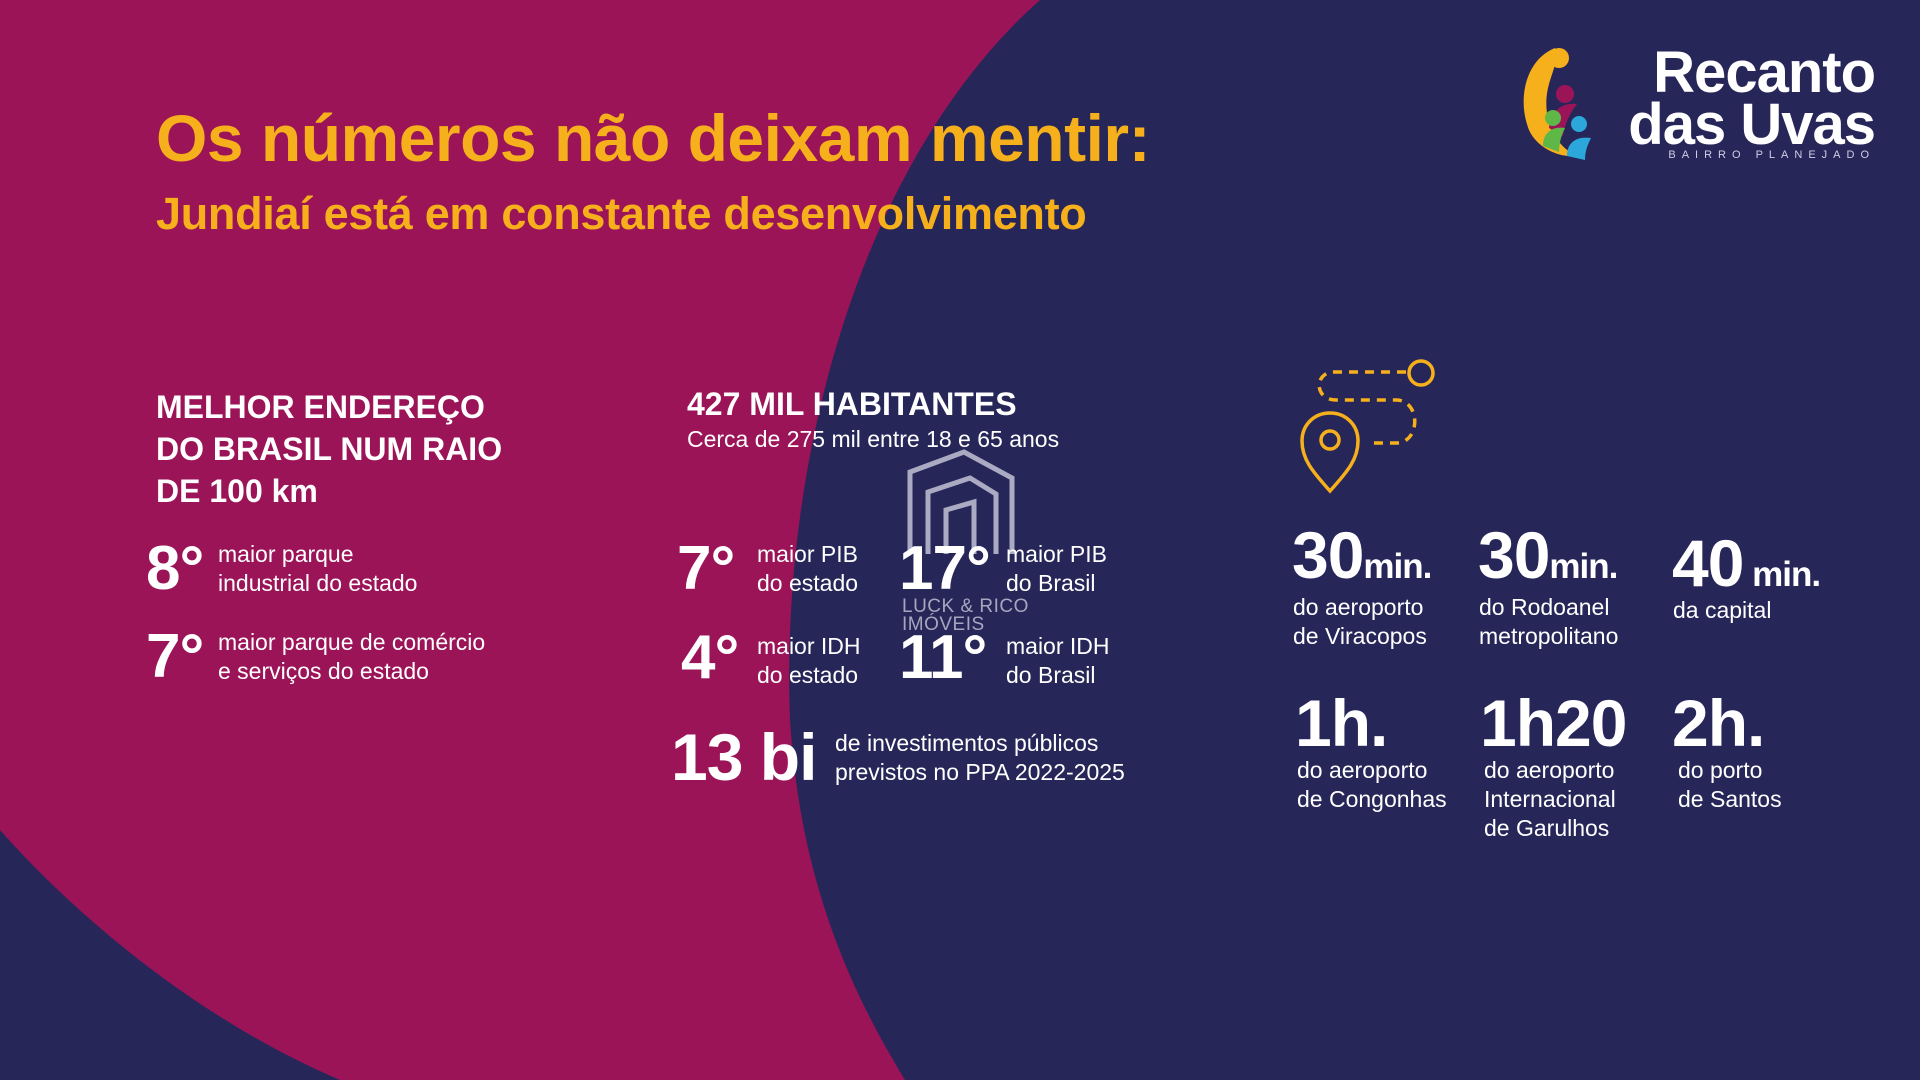 Image resolution: width=1920 pixels, height=1080 pixels. I want to click on building-icon, so click(961, 501).